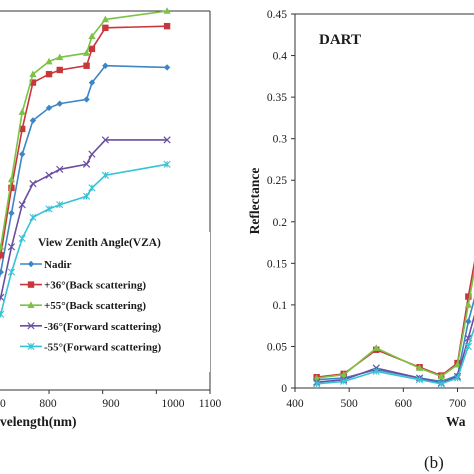 This screenshot has height=474, width=474. Describe the element at coordinates (295, 404) in the screenshot. I see `right-x-tick-label: 400` at that location.